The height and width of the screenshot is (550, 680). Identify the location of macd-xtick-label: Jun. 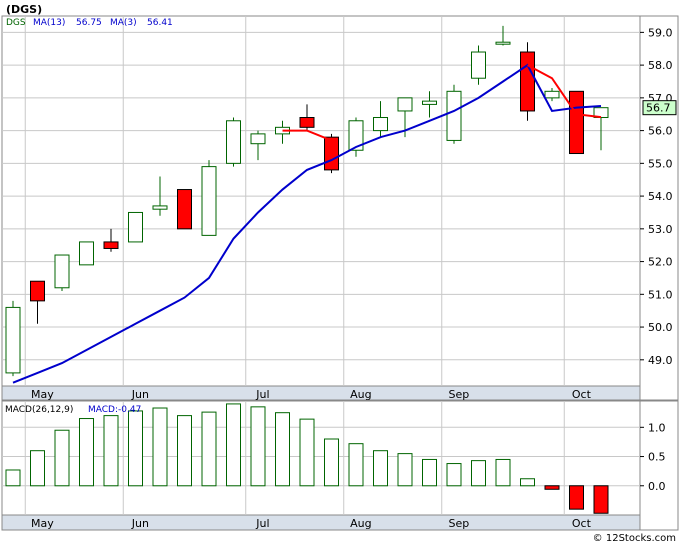
(140, 523).